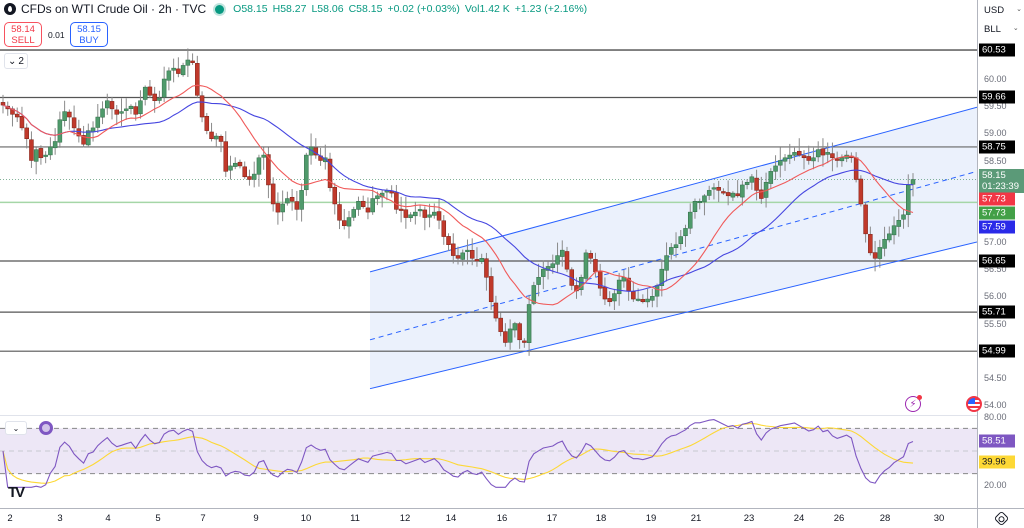  I want to click on currency-selector: USD ⌄, so click(1003, 10).